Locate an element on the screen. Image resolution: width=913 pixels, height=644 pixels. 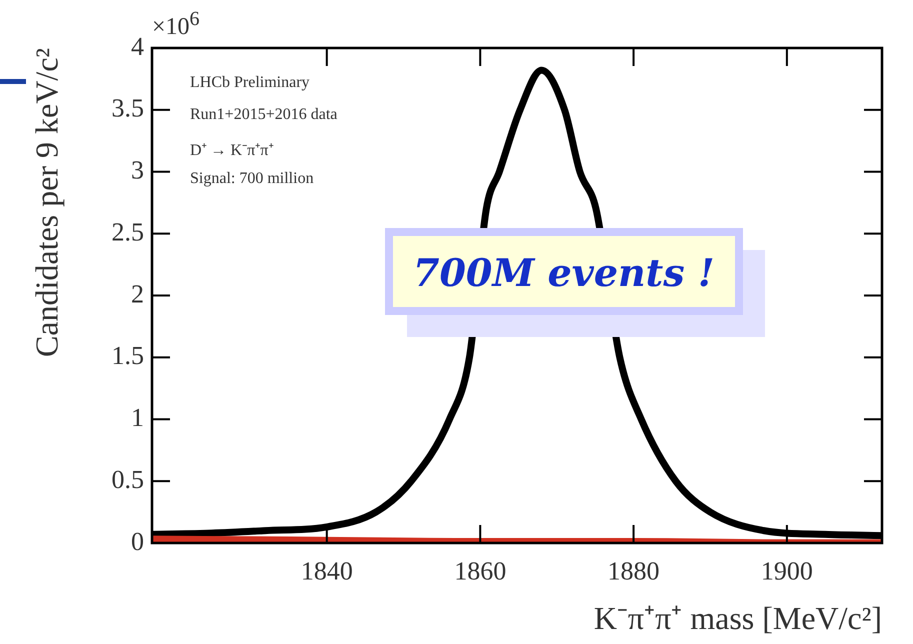
y-tick-label: 2.5 is located at coordinates (128, 231).